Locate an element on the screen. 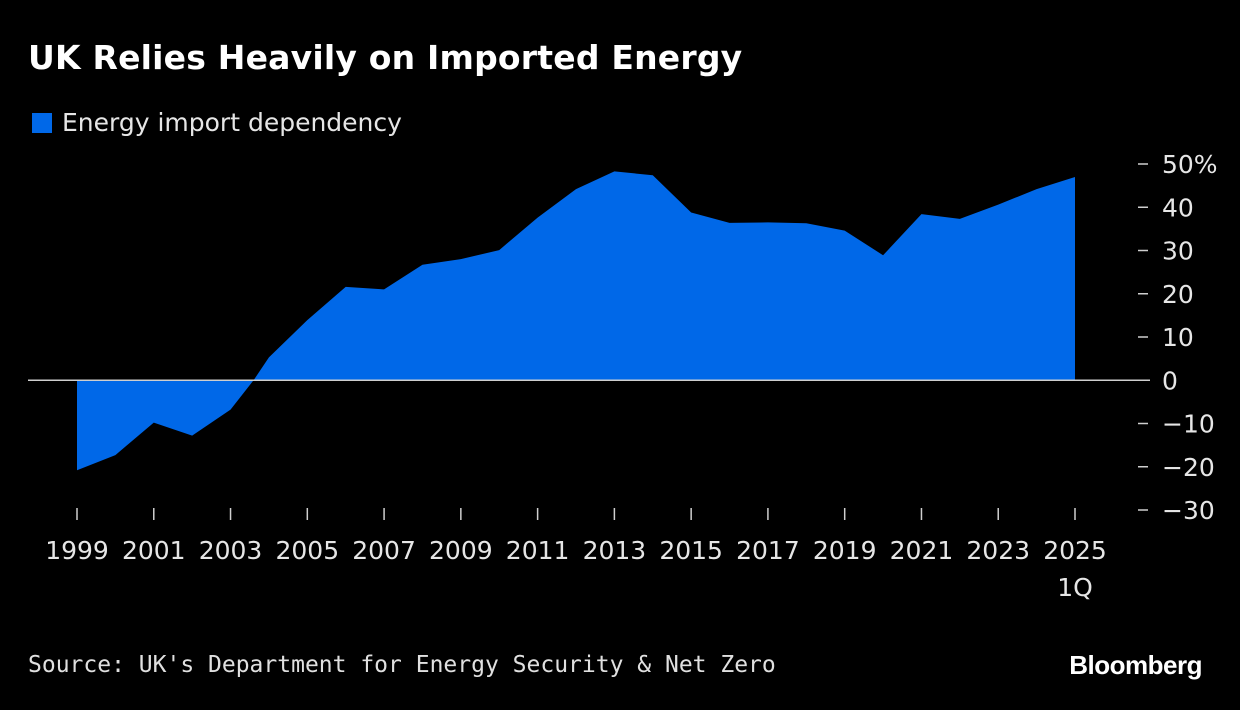  legend-label: Energy import dependency is located at coordinates (232, 122).